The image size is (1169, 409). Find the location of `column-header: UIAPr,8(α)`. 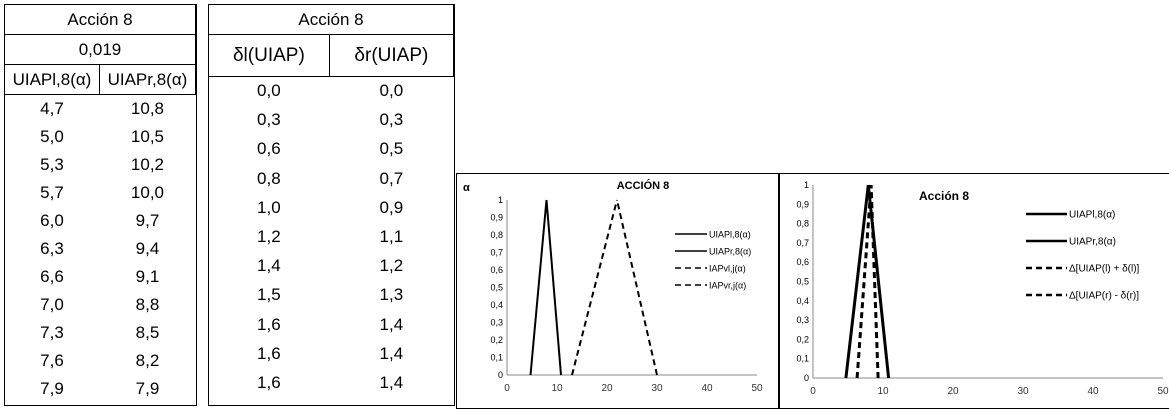

column-header: UIAPr,8(α) is located at coordinates (147, 79).